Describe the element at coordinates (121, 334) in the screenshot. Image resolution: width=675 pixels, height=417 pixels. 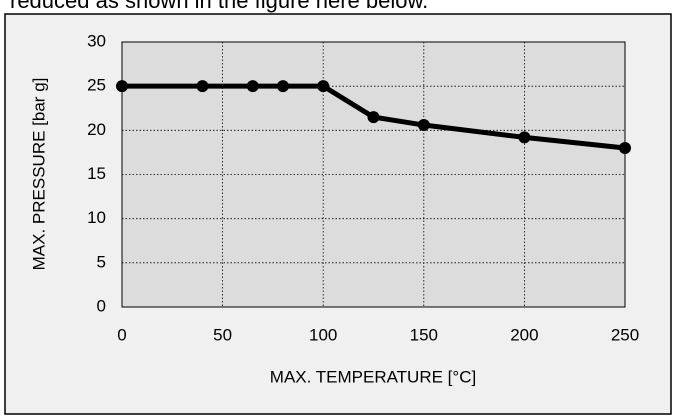
I see `x-tick-label: 0` at that location.